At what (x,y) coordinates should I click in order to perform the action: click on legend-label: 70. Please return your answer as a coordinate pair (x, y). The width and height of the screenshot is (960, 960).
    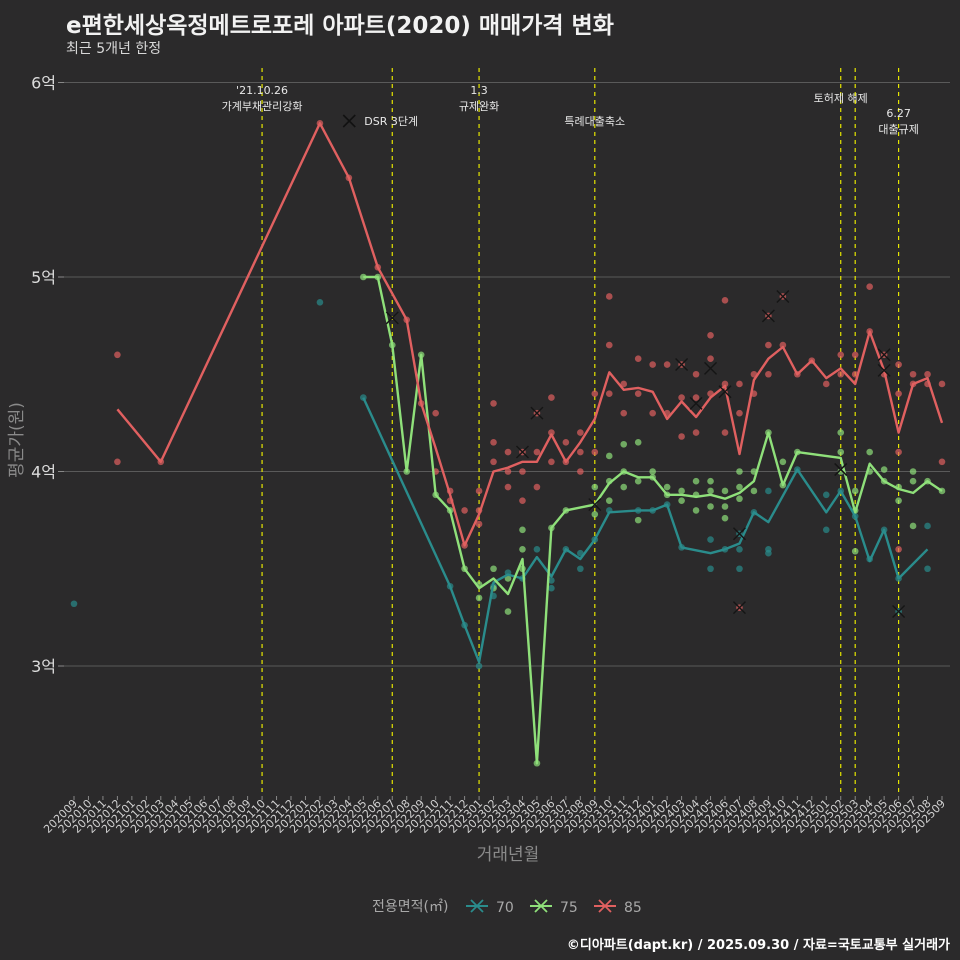
    Looking at the image, I should click on (505, 908).